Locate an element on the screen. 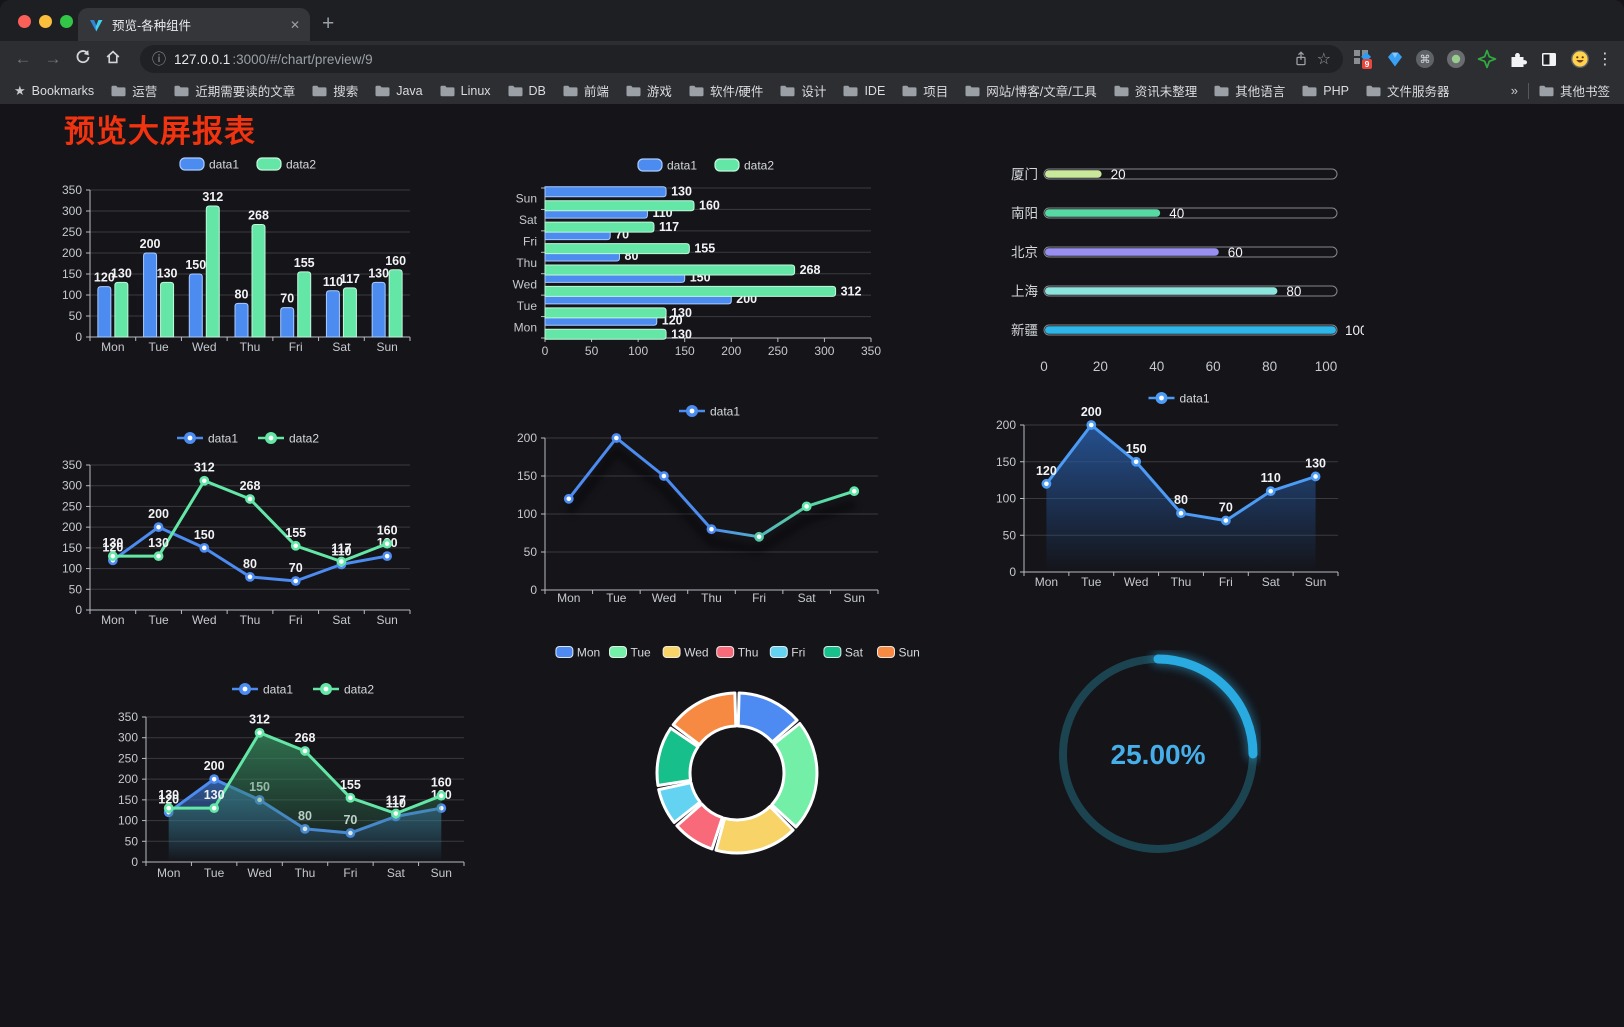 This screenshot has height=1027, width=1624. bookmark-item: 项目 is located at coordinates (925, 90).